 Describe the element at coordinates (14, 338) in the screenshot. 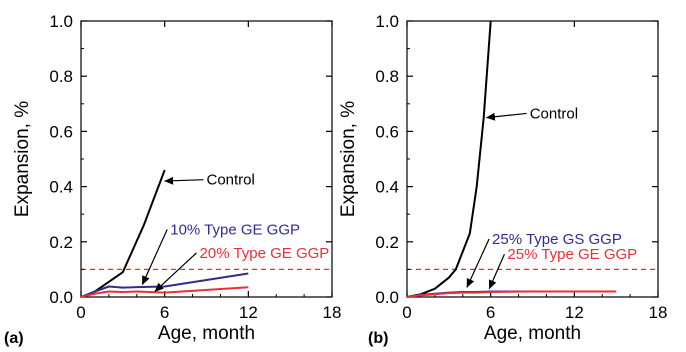

I see `panel-label: (a)` at that location.